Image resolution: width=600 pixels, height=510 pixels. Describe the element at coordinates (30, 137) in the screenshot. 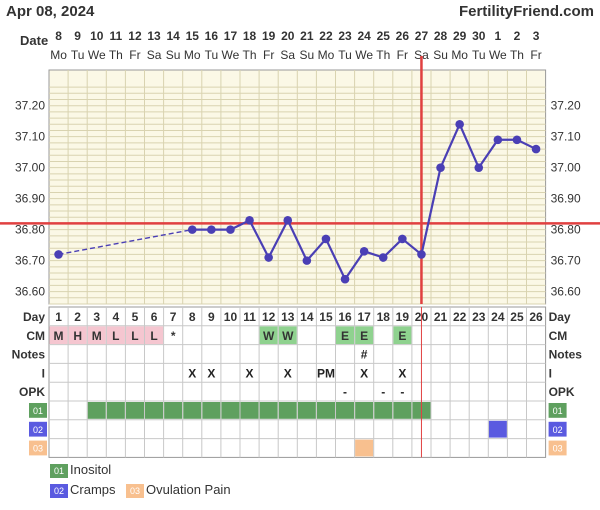

I see `y-tick-label-left: 37.10` at that location.